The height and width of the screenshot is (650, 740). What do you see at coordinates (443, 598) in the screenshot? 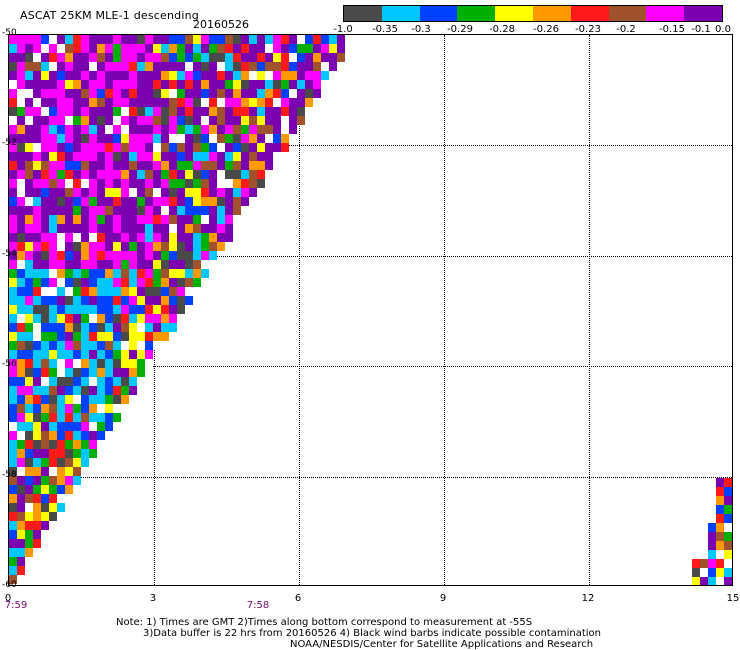
I see `x-axis-label: 9` at bounding box center [443, 598].